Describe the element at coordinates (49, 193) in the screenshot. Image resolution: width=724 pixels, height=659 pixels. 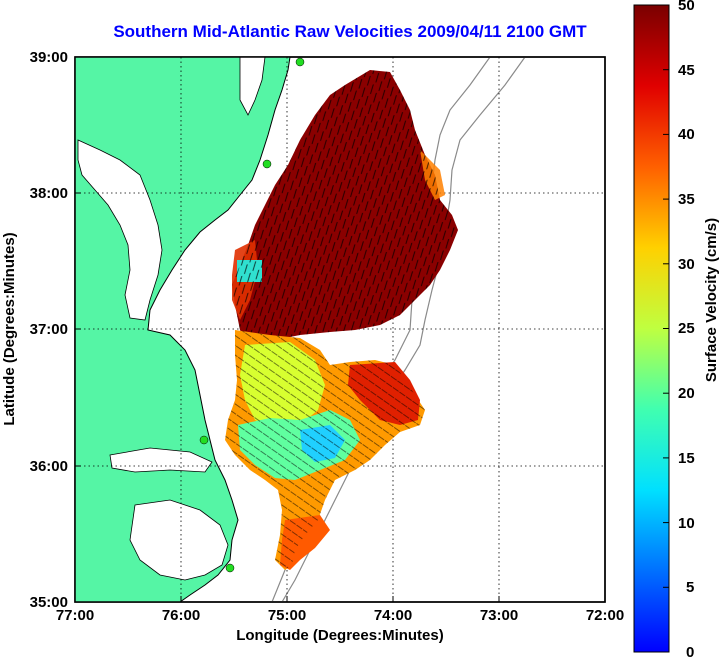
I see `y-tick-label: 38:00` at that location.